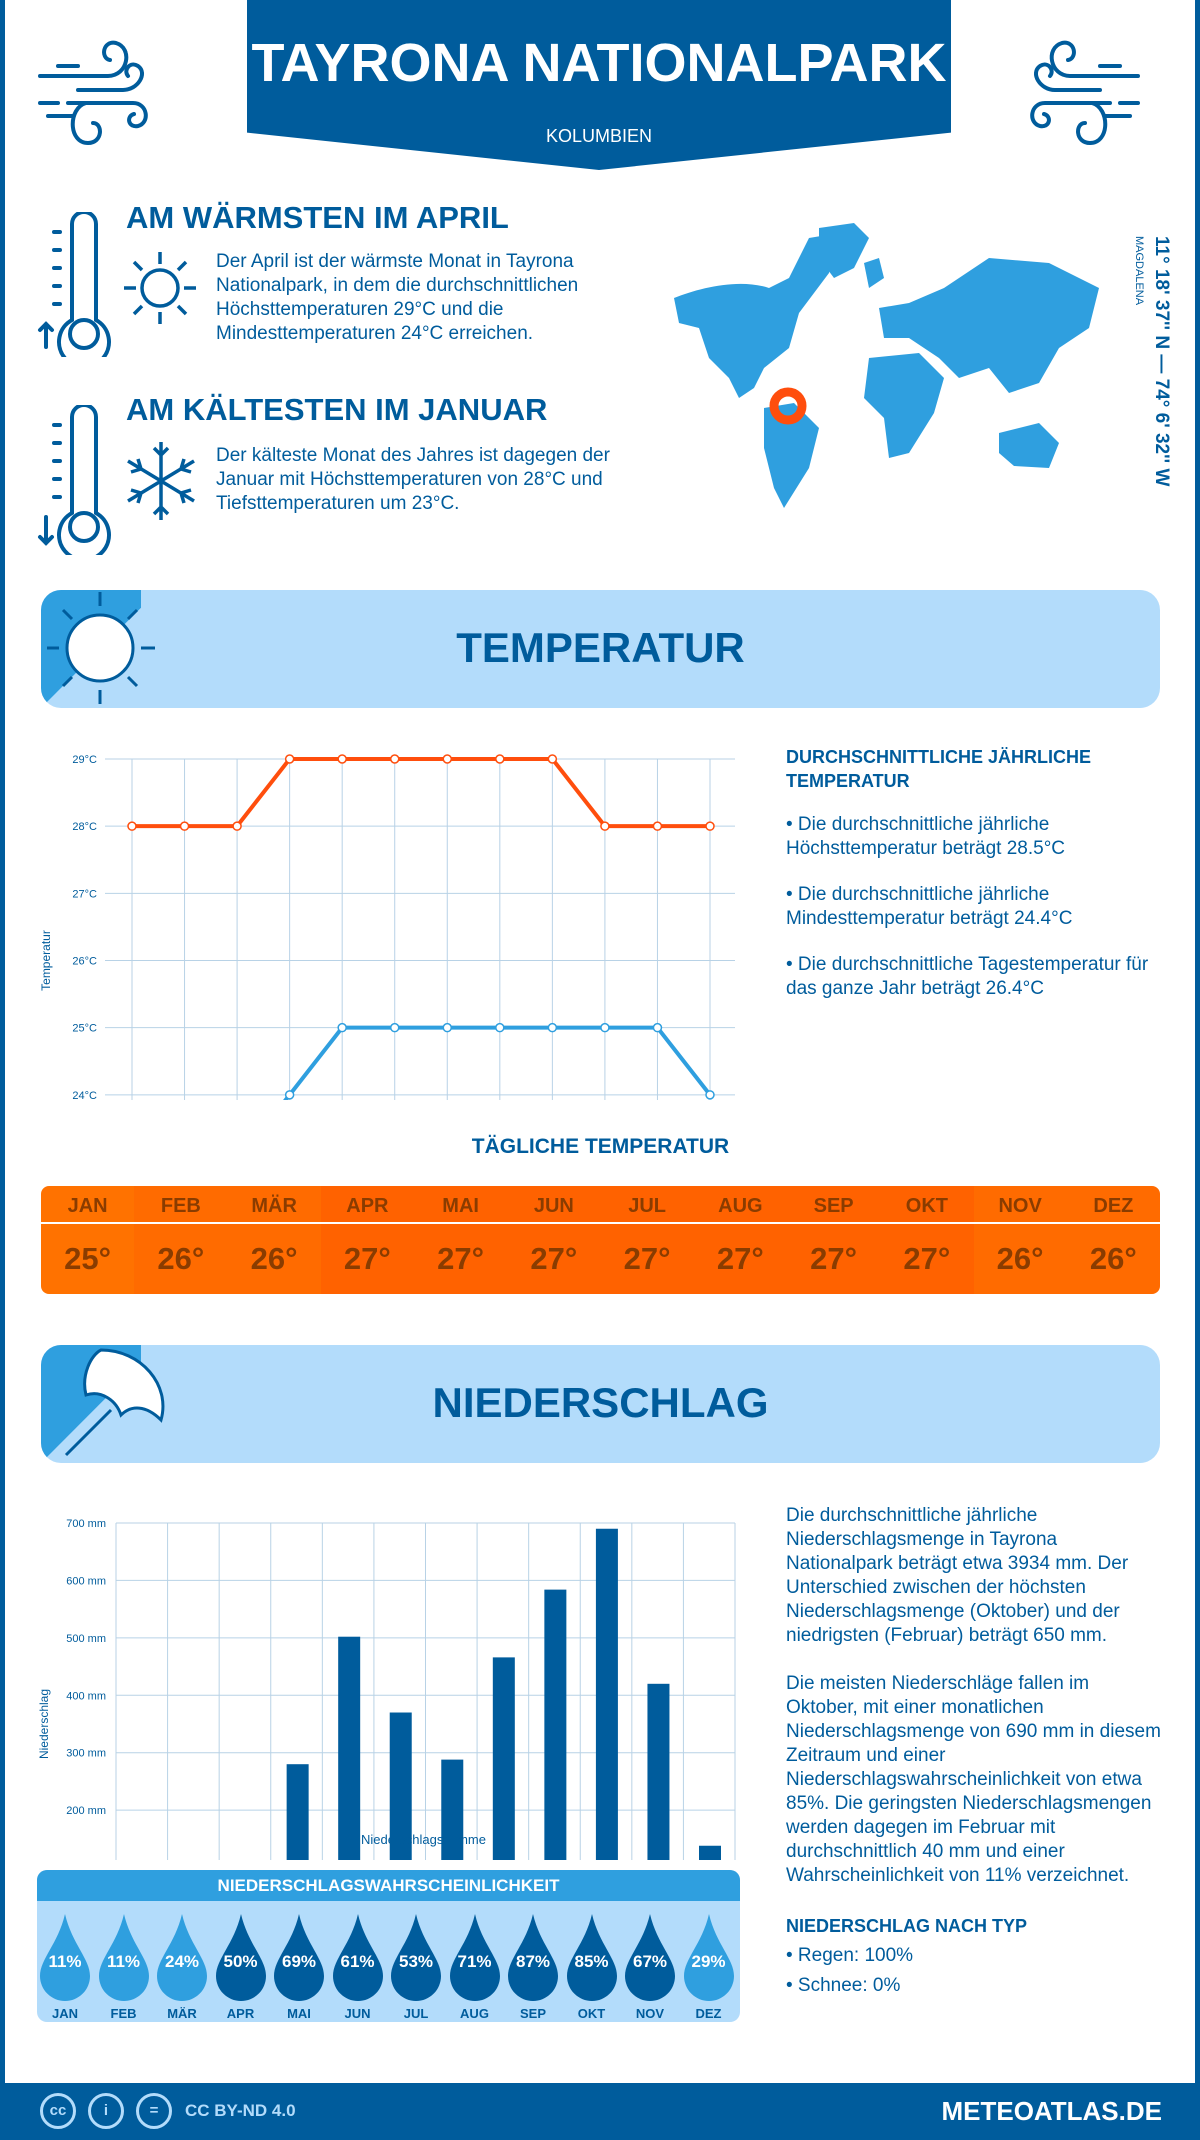 This screenshot has width=1200, height=2140. Describe the element at coordinates (907, 1926) in the screenshot. I see `precipitation-type-heading: NIEDERSCHLAG NACH TYP` at that location.